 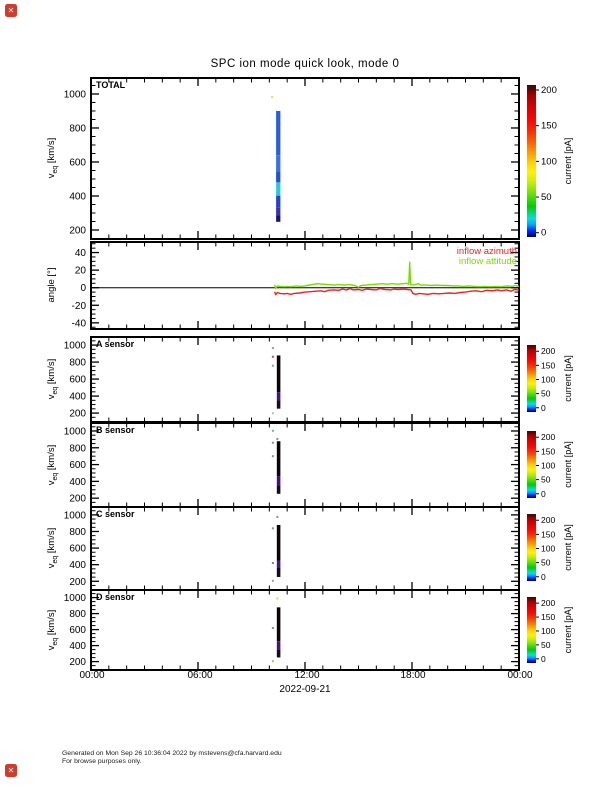 I want to click on date-label: 2022-09-21, so click(x=305, y=689).